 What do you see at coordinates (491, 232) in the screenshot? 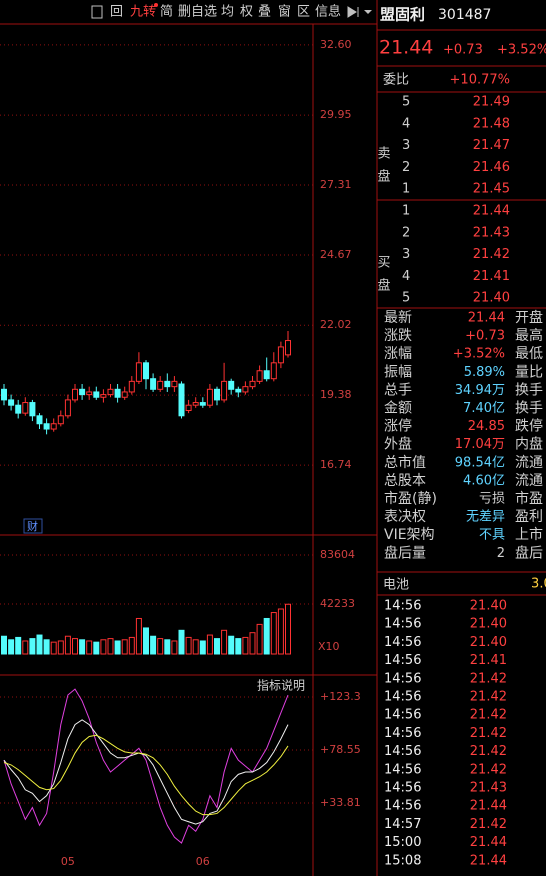
I see `level-price: 21.43` at bounding box center [491, 232].